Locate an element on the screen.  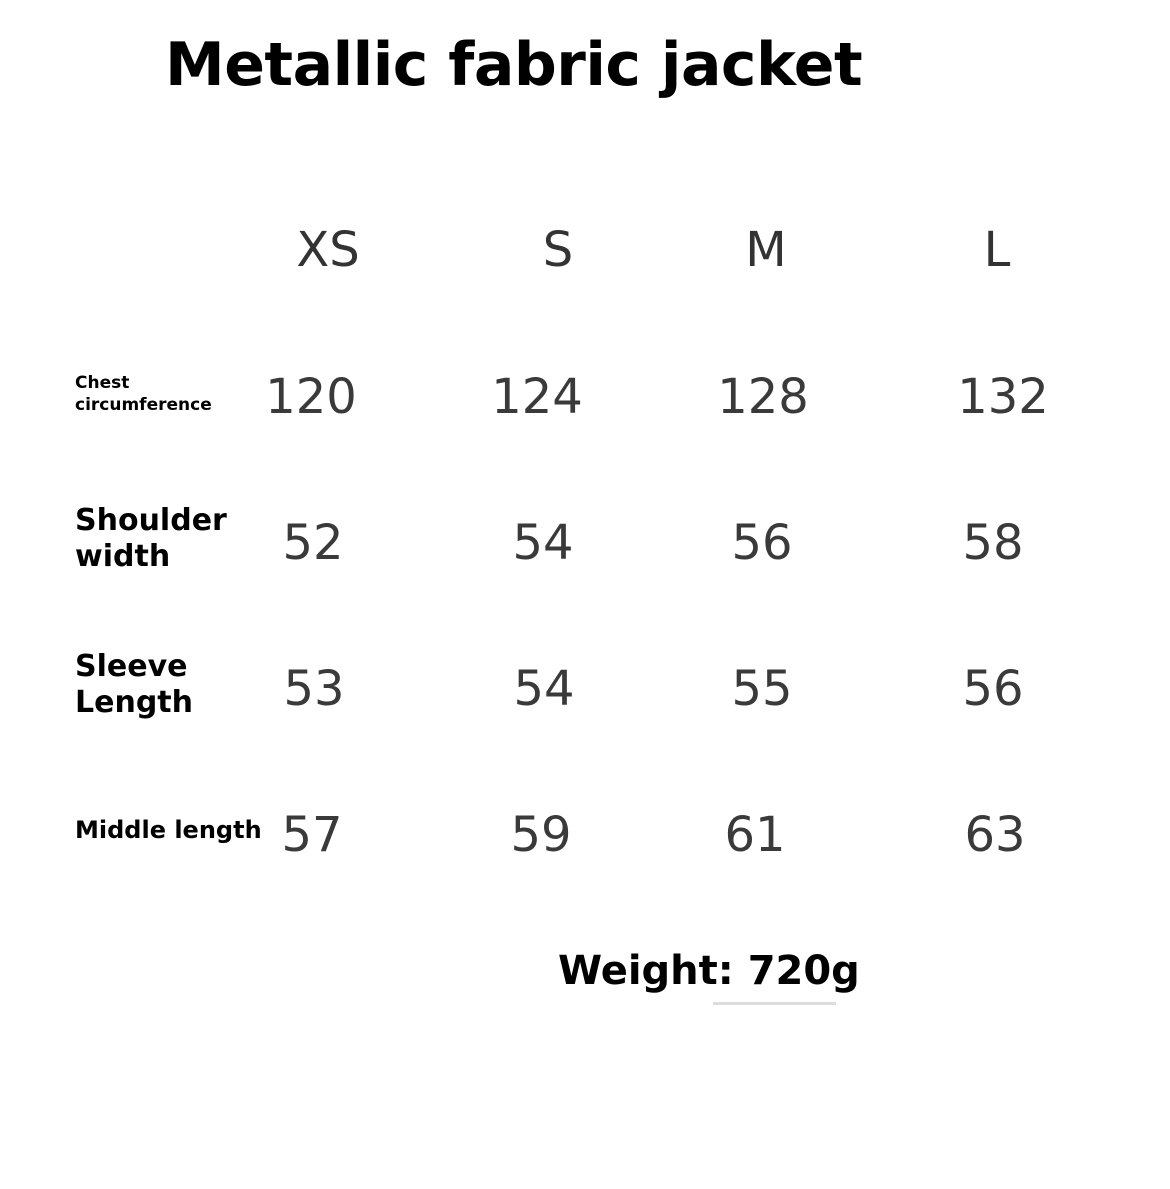
table-cell: 120 is located at coordinates (311, 397).